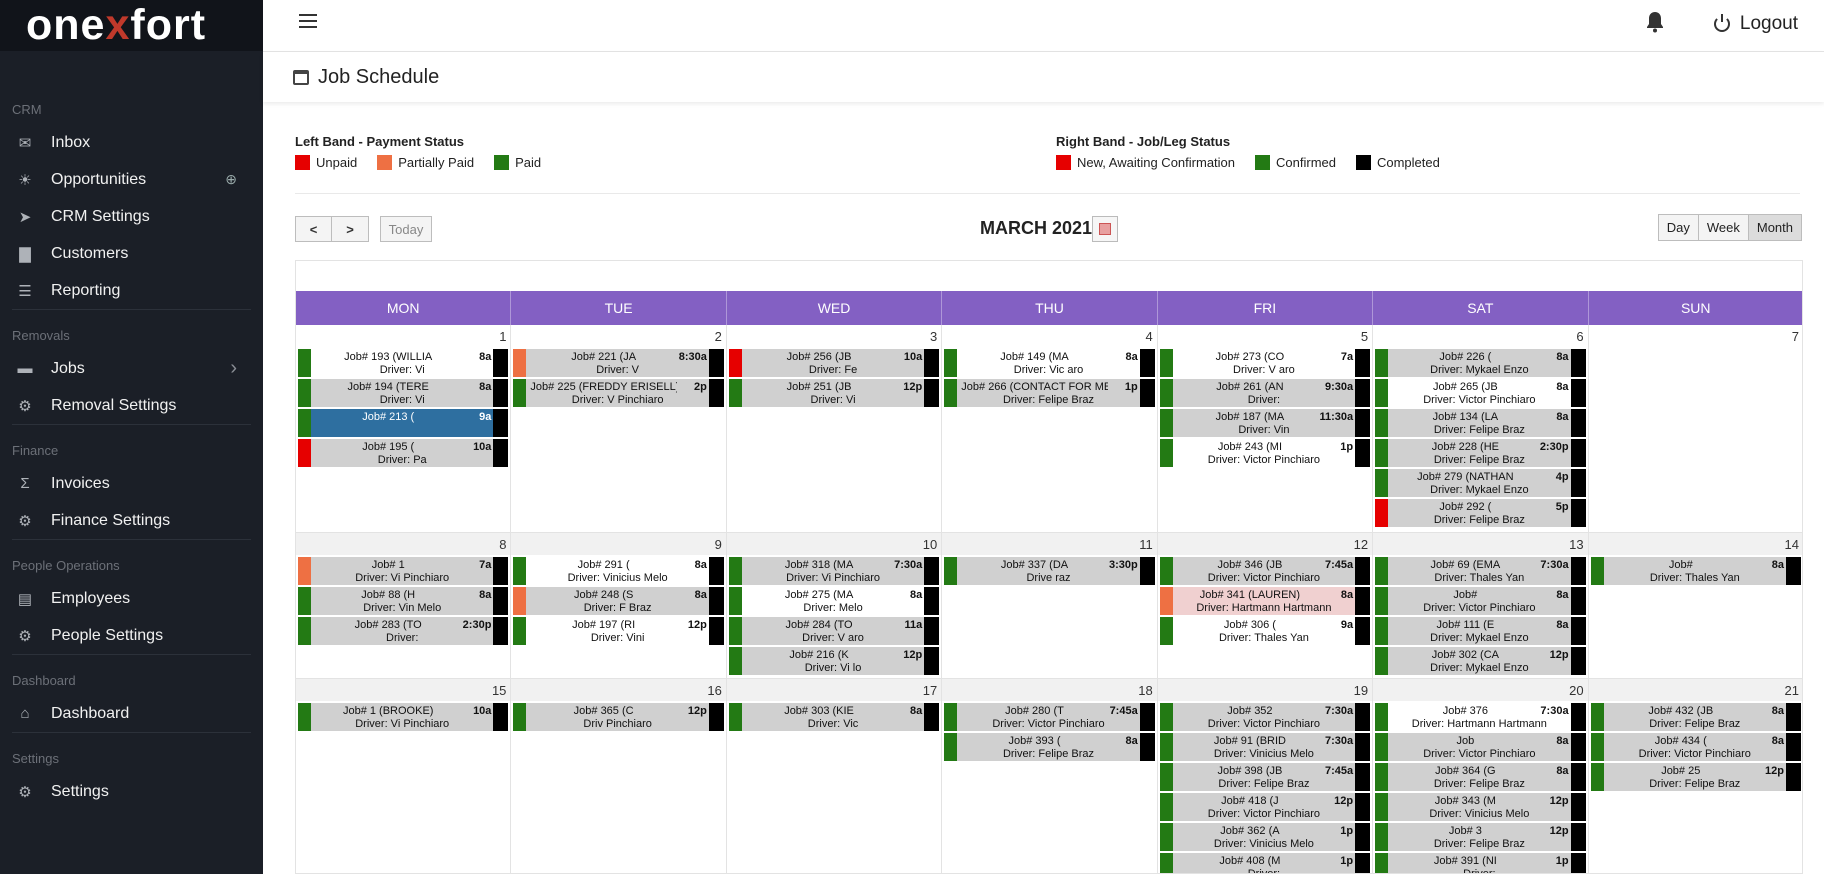 The width and height of the screenshot is (1824, 874). Describe the element at coordinates (1480, 631) in the screenshot. I see `calendar-event: Job# 111 (E 8a Driver: Mykael Enzo` at that location.